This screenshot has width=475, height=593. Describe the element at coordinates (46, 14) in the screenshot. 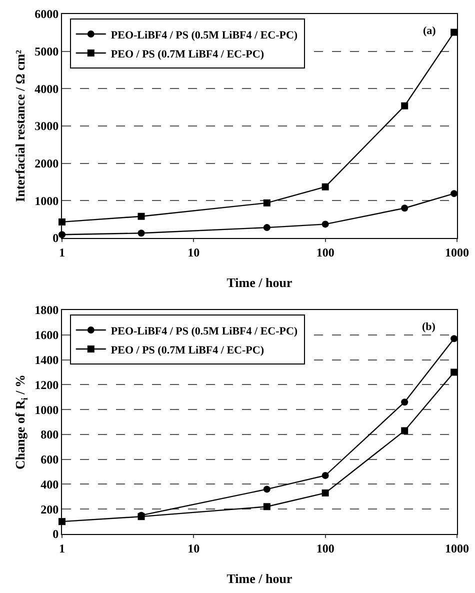

I see `y-tick-label: 6000` at that location.